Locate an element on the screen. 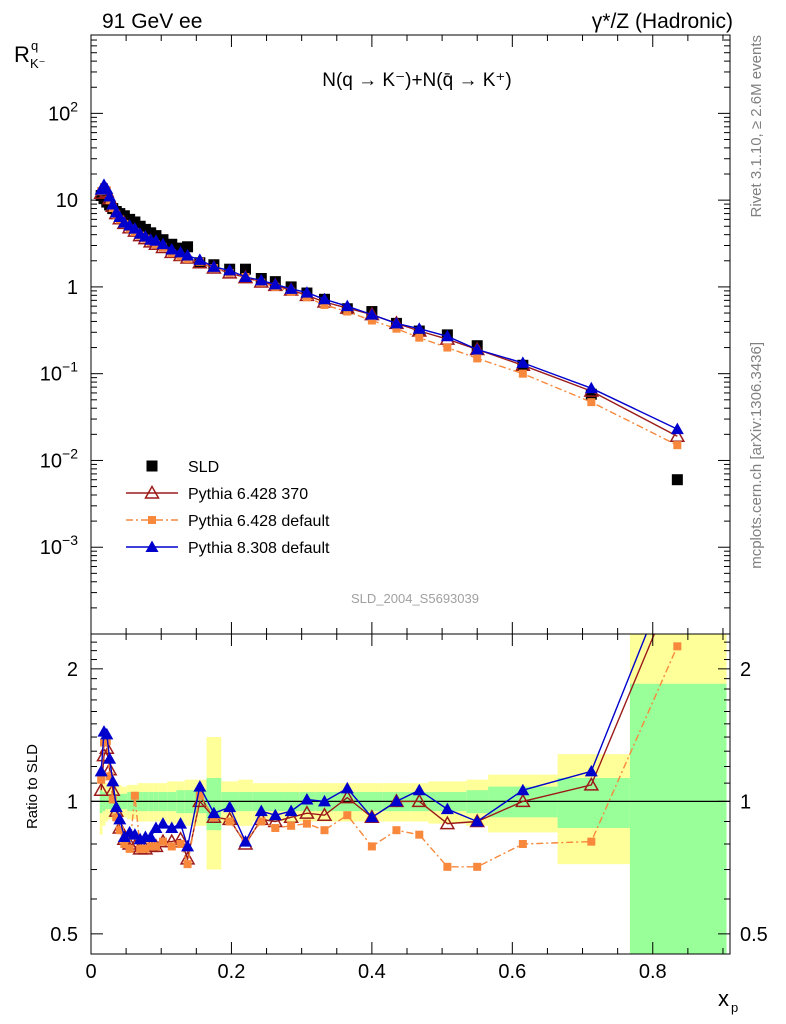 Image resolution: width=786 pixels, height=1024 pixels. main-y-axis-label-sub: K⁻ is located at coordinates (38, 63).